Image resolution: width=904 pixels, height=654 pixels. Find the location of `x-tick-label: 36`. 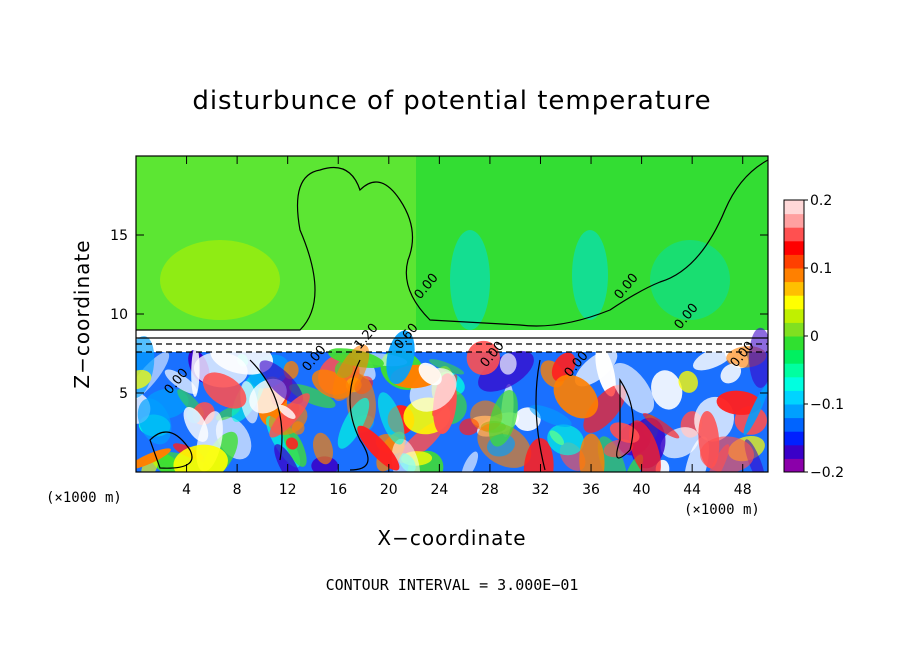

x-tick-label: 36 is located at coordinates (591, 490).